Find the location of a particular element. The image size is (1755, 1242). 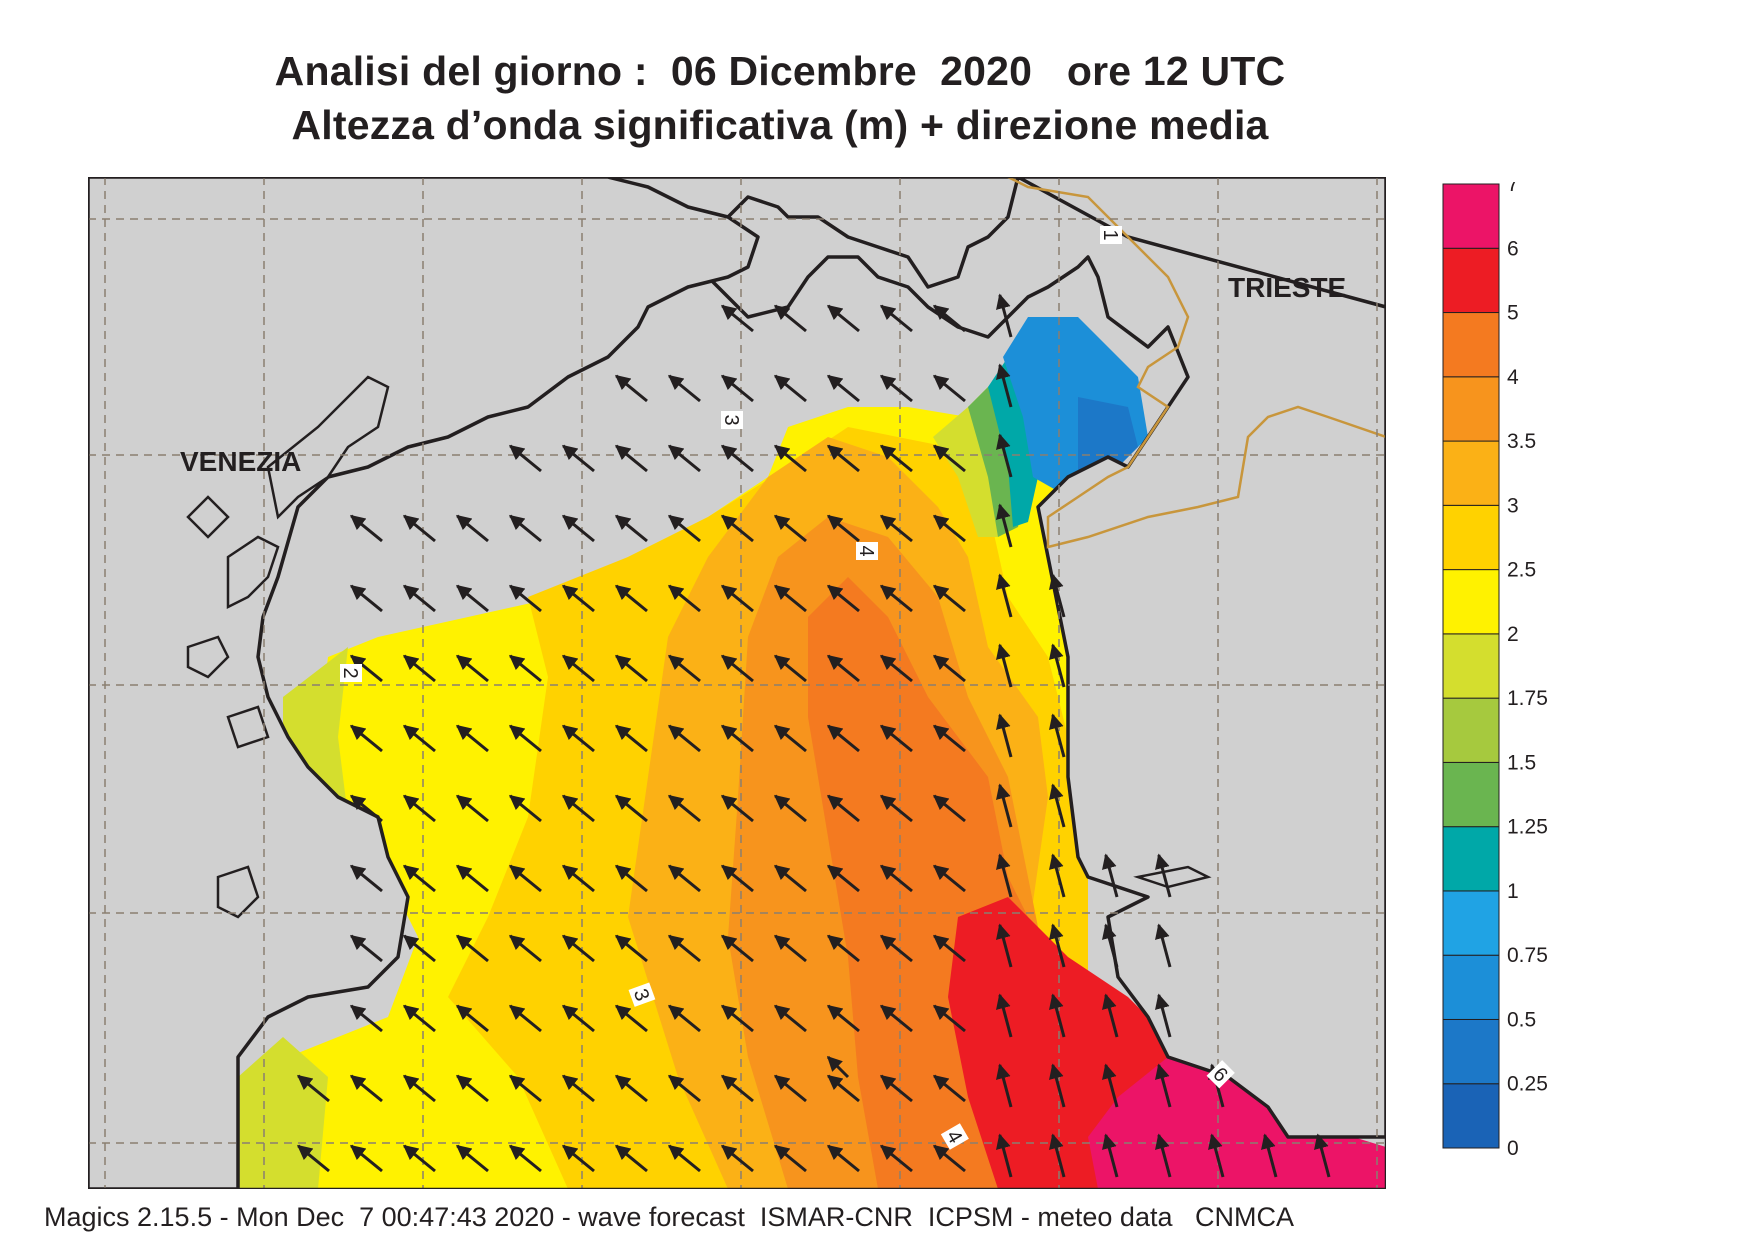

colorbar-tick-label: 2 is located at coordinates (1513, 634).